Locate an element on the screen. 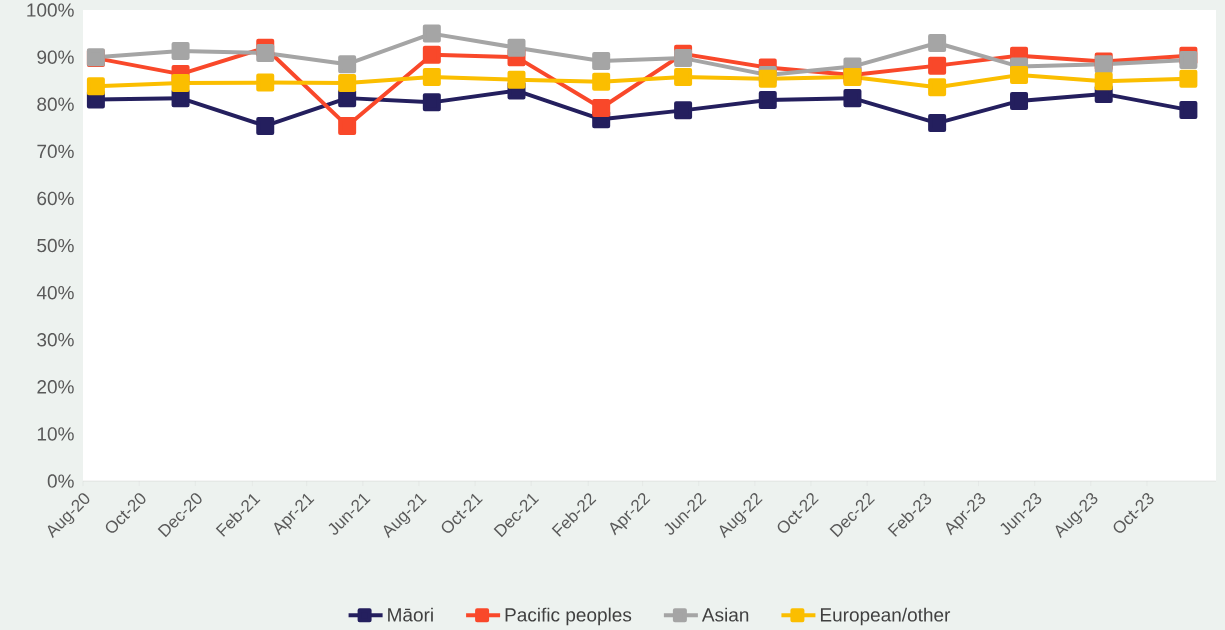  y-tick-label: 50% is located at coordinates (55, 245).